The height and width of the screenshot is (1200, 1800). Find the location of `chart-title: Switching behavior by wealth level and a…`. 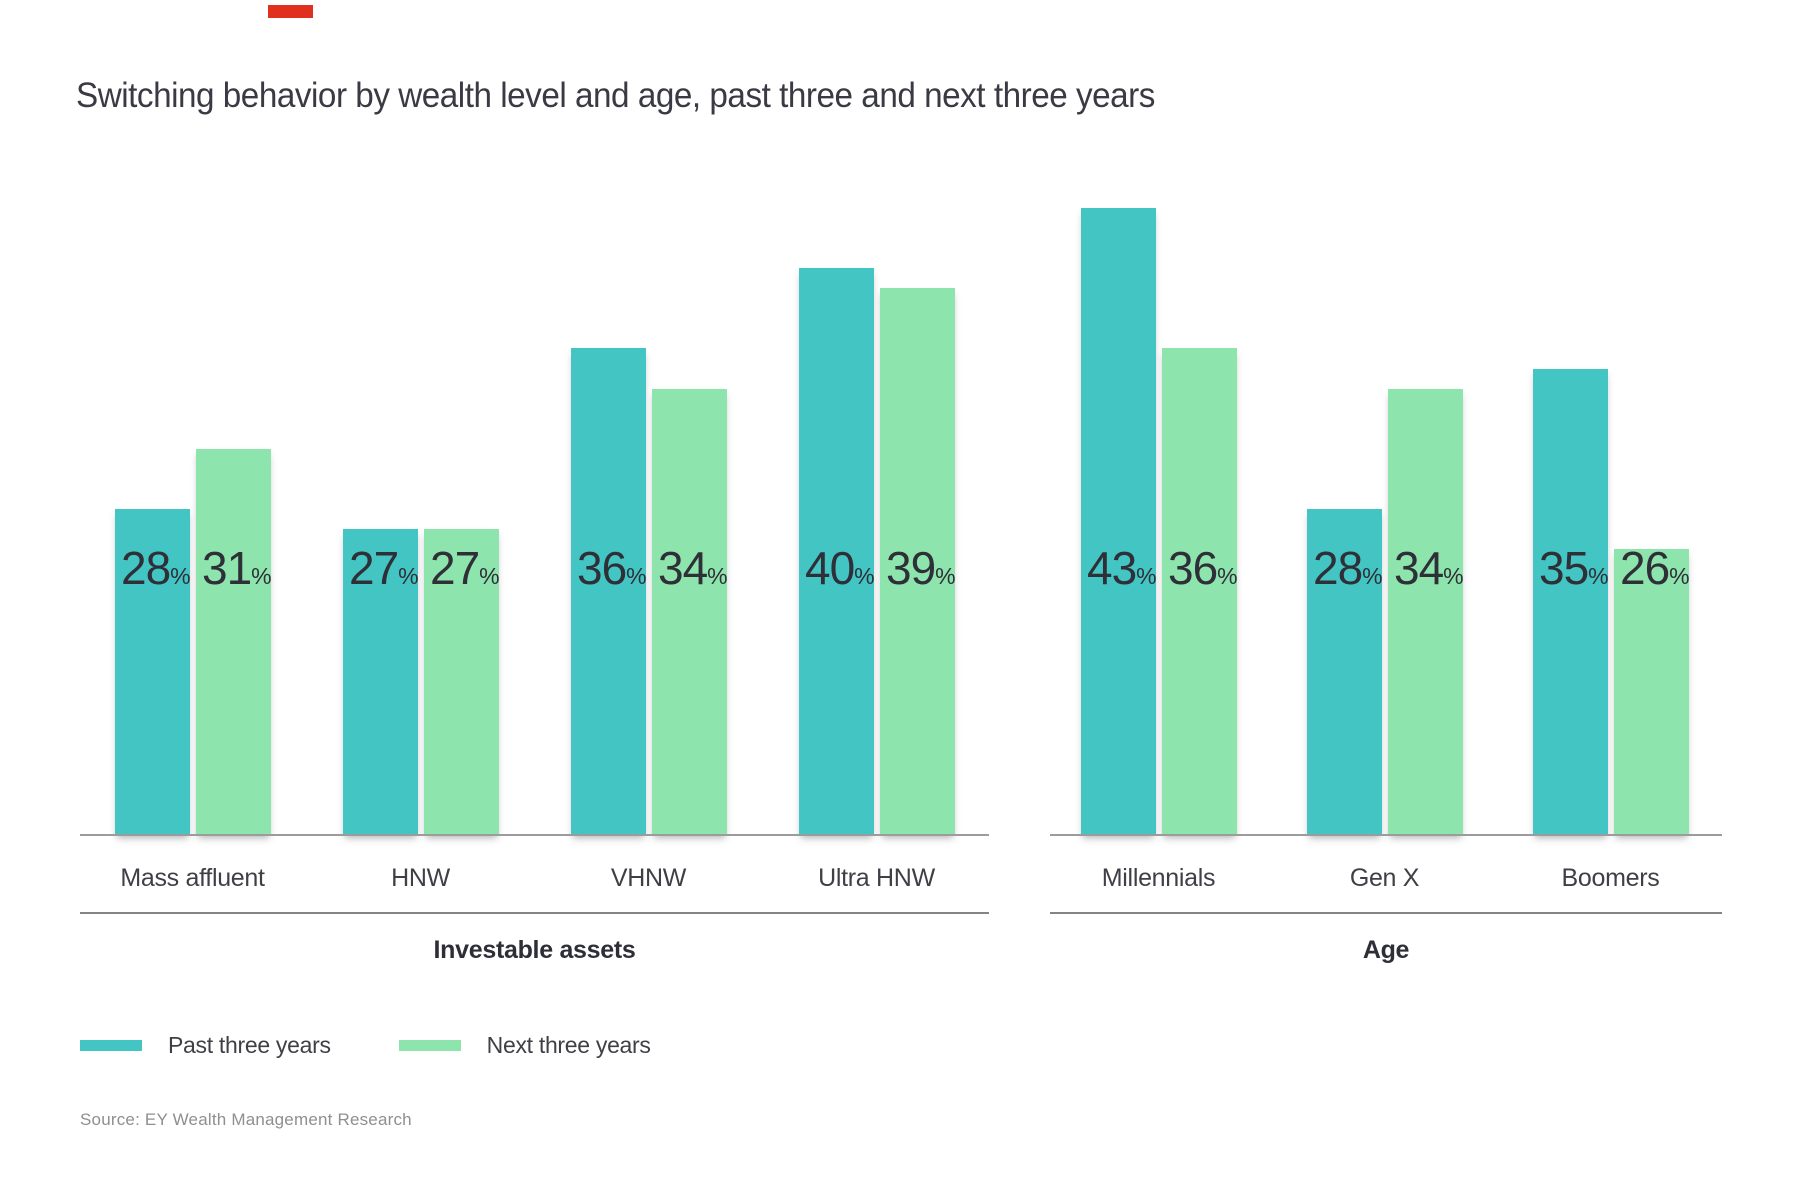

chart-title: Switching behavior by wealth level and a… is located at coordinates (615, 95).